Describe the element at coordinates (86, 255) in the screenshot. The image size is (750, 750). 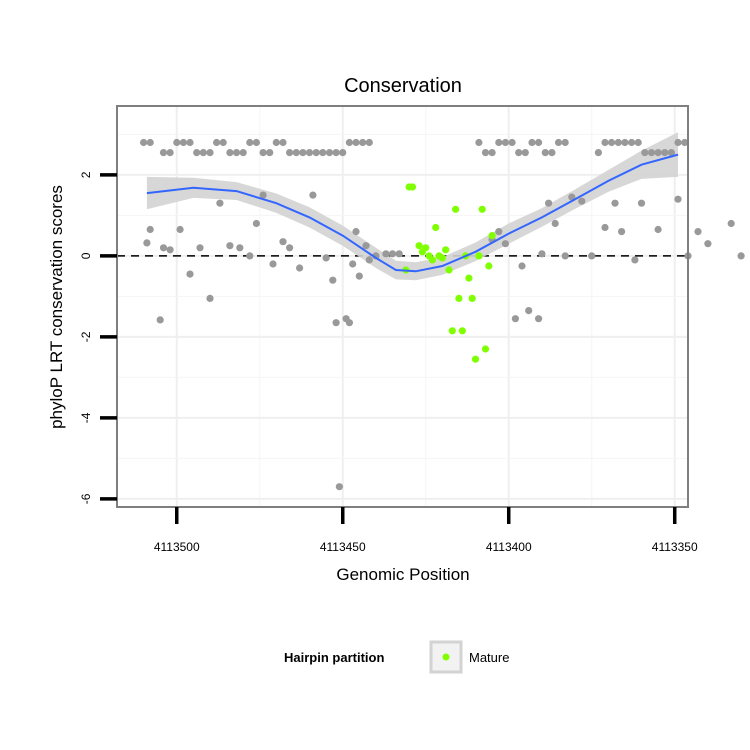
I see `y-tick-label: 0` at that location.